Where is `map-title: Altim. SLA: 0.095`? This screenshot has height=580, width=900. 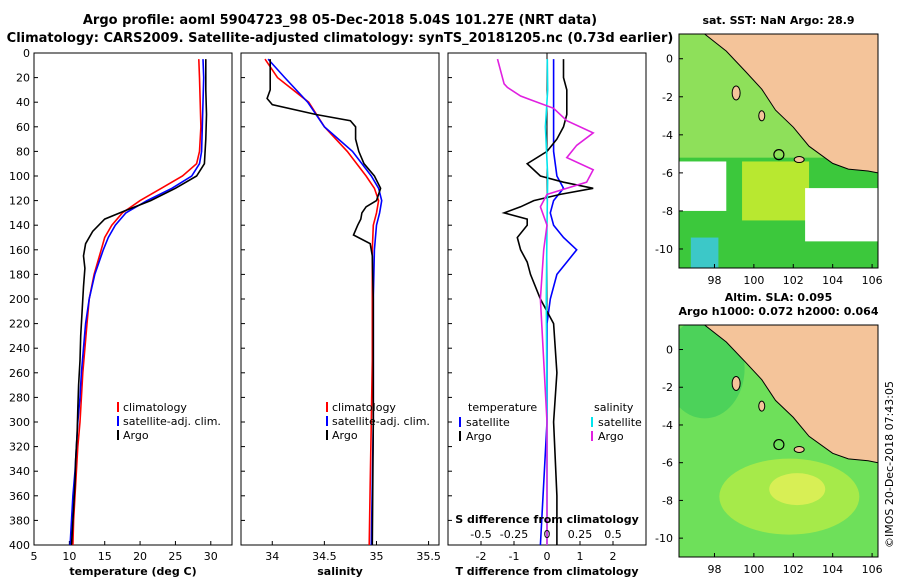 map-title: Altim. SLA: 0.095 is located at coordinates (778, 297).